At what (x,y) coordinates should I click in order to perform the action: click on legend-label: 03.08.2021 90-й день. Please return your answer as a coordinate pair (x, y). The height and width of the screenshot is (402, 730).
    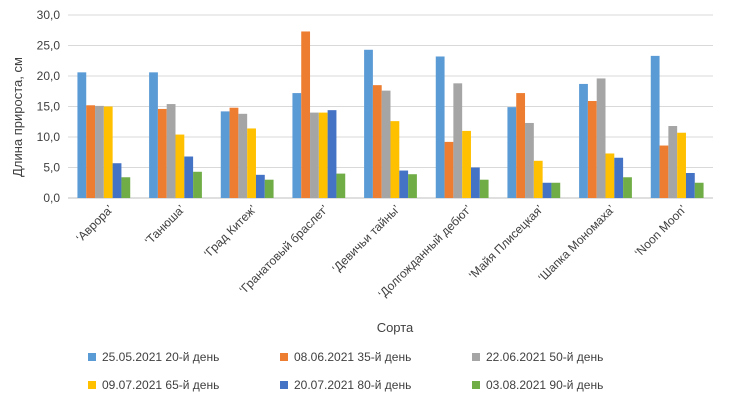
    Looking at the image, I should click on (545, 385).